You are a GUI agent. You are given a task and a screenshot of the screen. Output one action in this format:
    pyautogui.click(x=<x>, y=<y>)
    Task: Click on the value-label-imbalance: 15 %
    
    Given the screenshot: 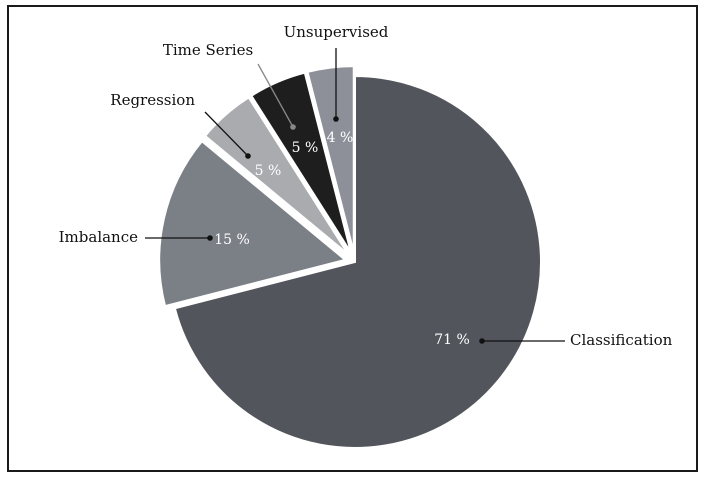 What is the action you would take?
    pyautogui.click(x=232, y=240)
    